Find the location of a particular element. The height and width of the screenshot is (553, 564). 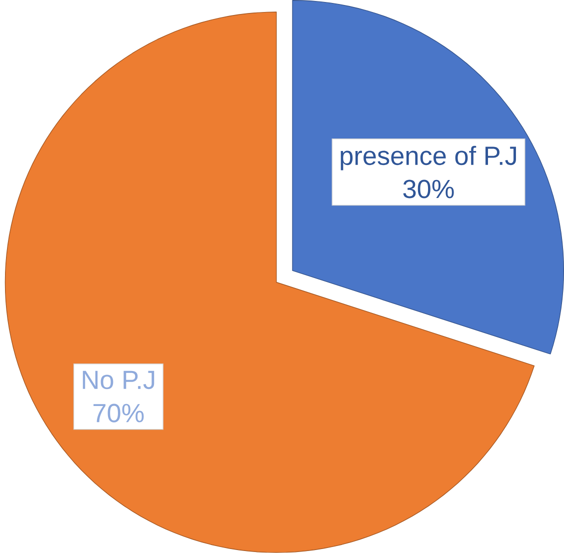

slice-label: No P.J is located at coordinates (118, 380).